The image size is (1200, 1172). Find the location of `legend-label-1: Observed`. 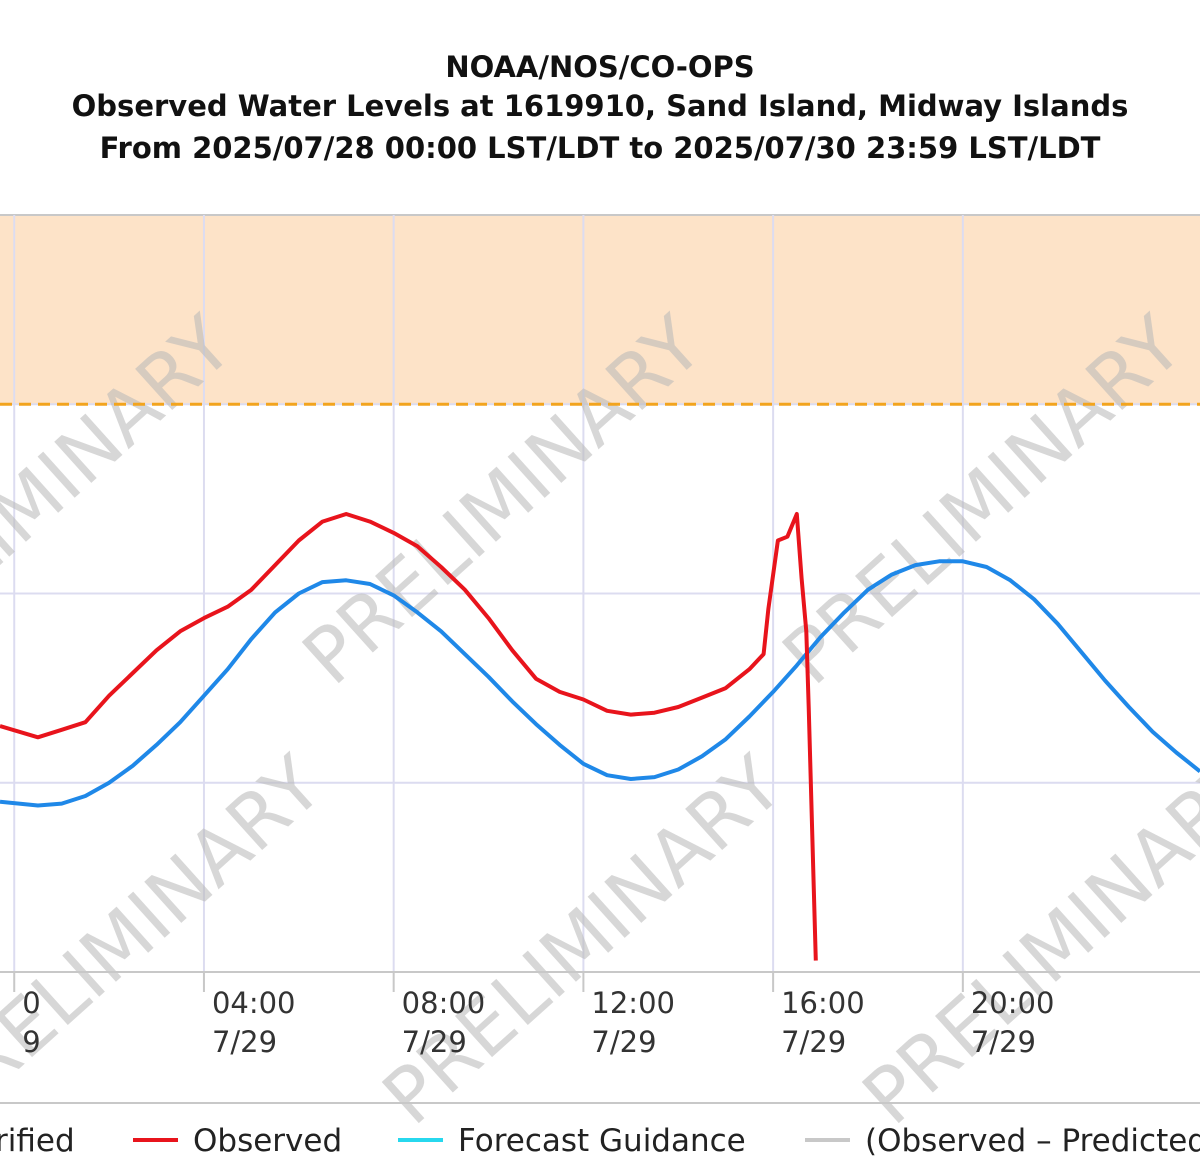

legend-label-1: Observed is located at coordinates (267, 1141).